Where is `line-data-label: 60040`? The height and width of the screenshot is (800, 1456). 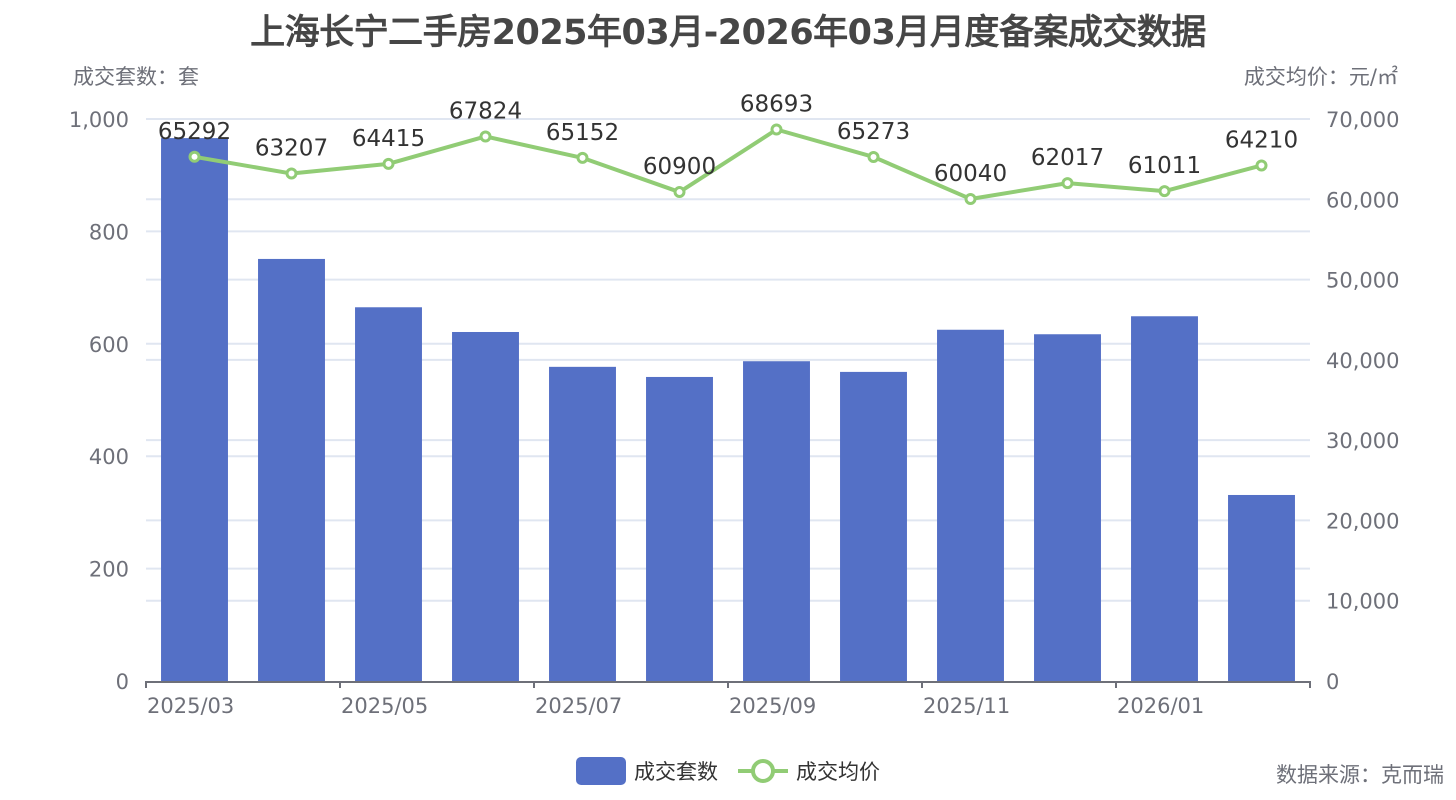 line-data-label: 60040 is located at coordinates (970, 174).